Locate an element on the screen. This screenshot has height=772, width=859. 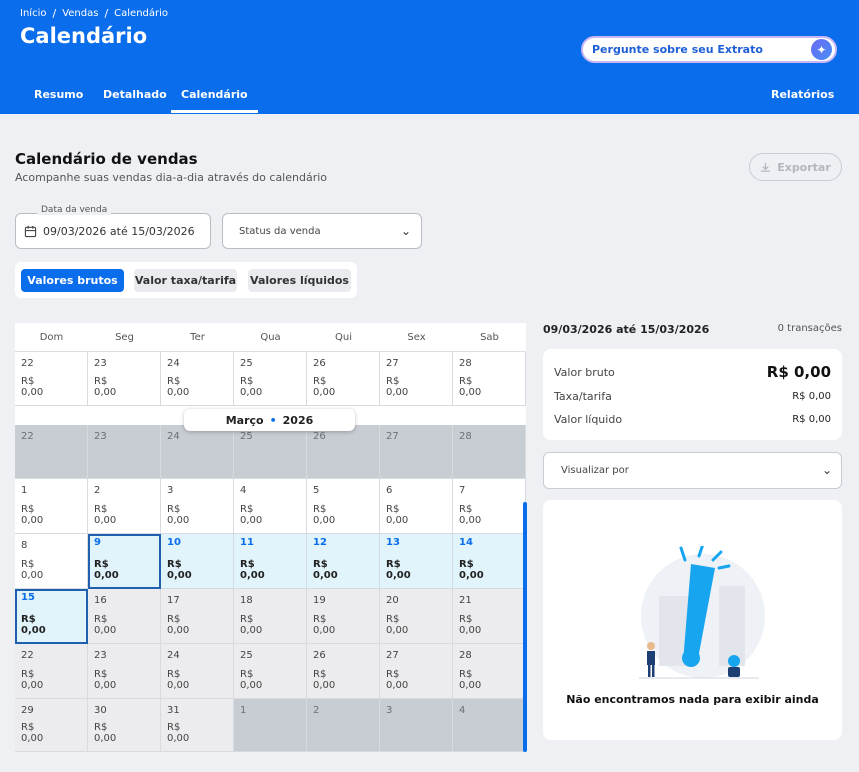
calendar-day-cell: 31 R$ 0,00 is located at coordinates (197, 725).